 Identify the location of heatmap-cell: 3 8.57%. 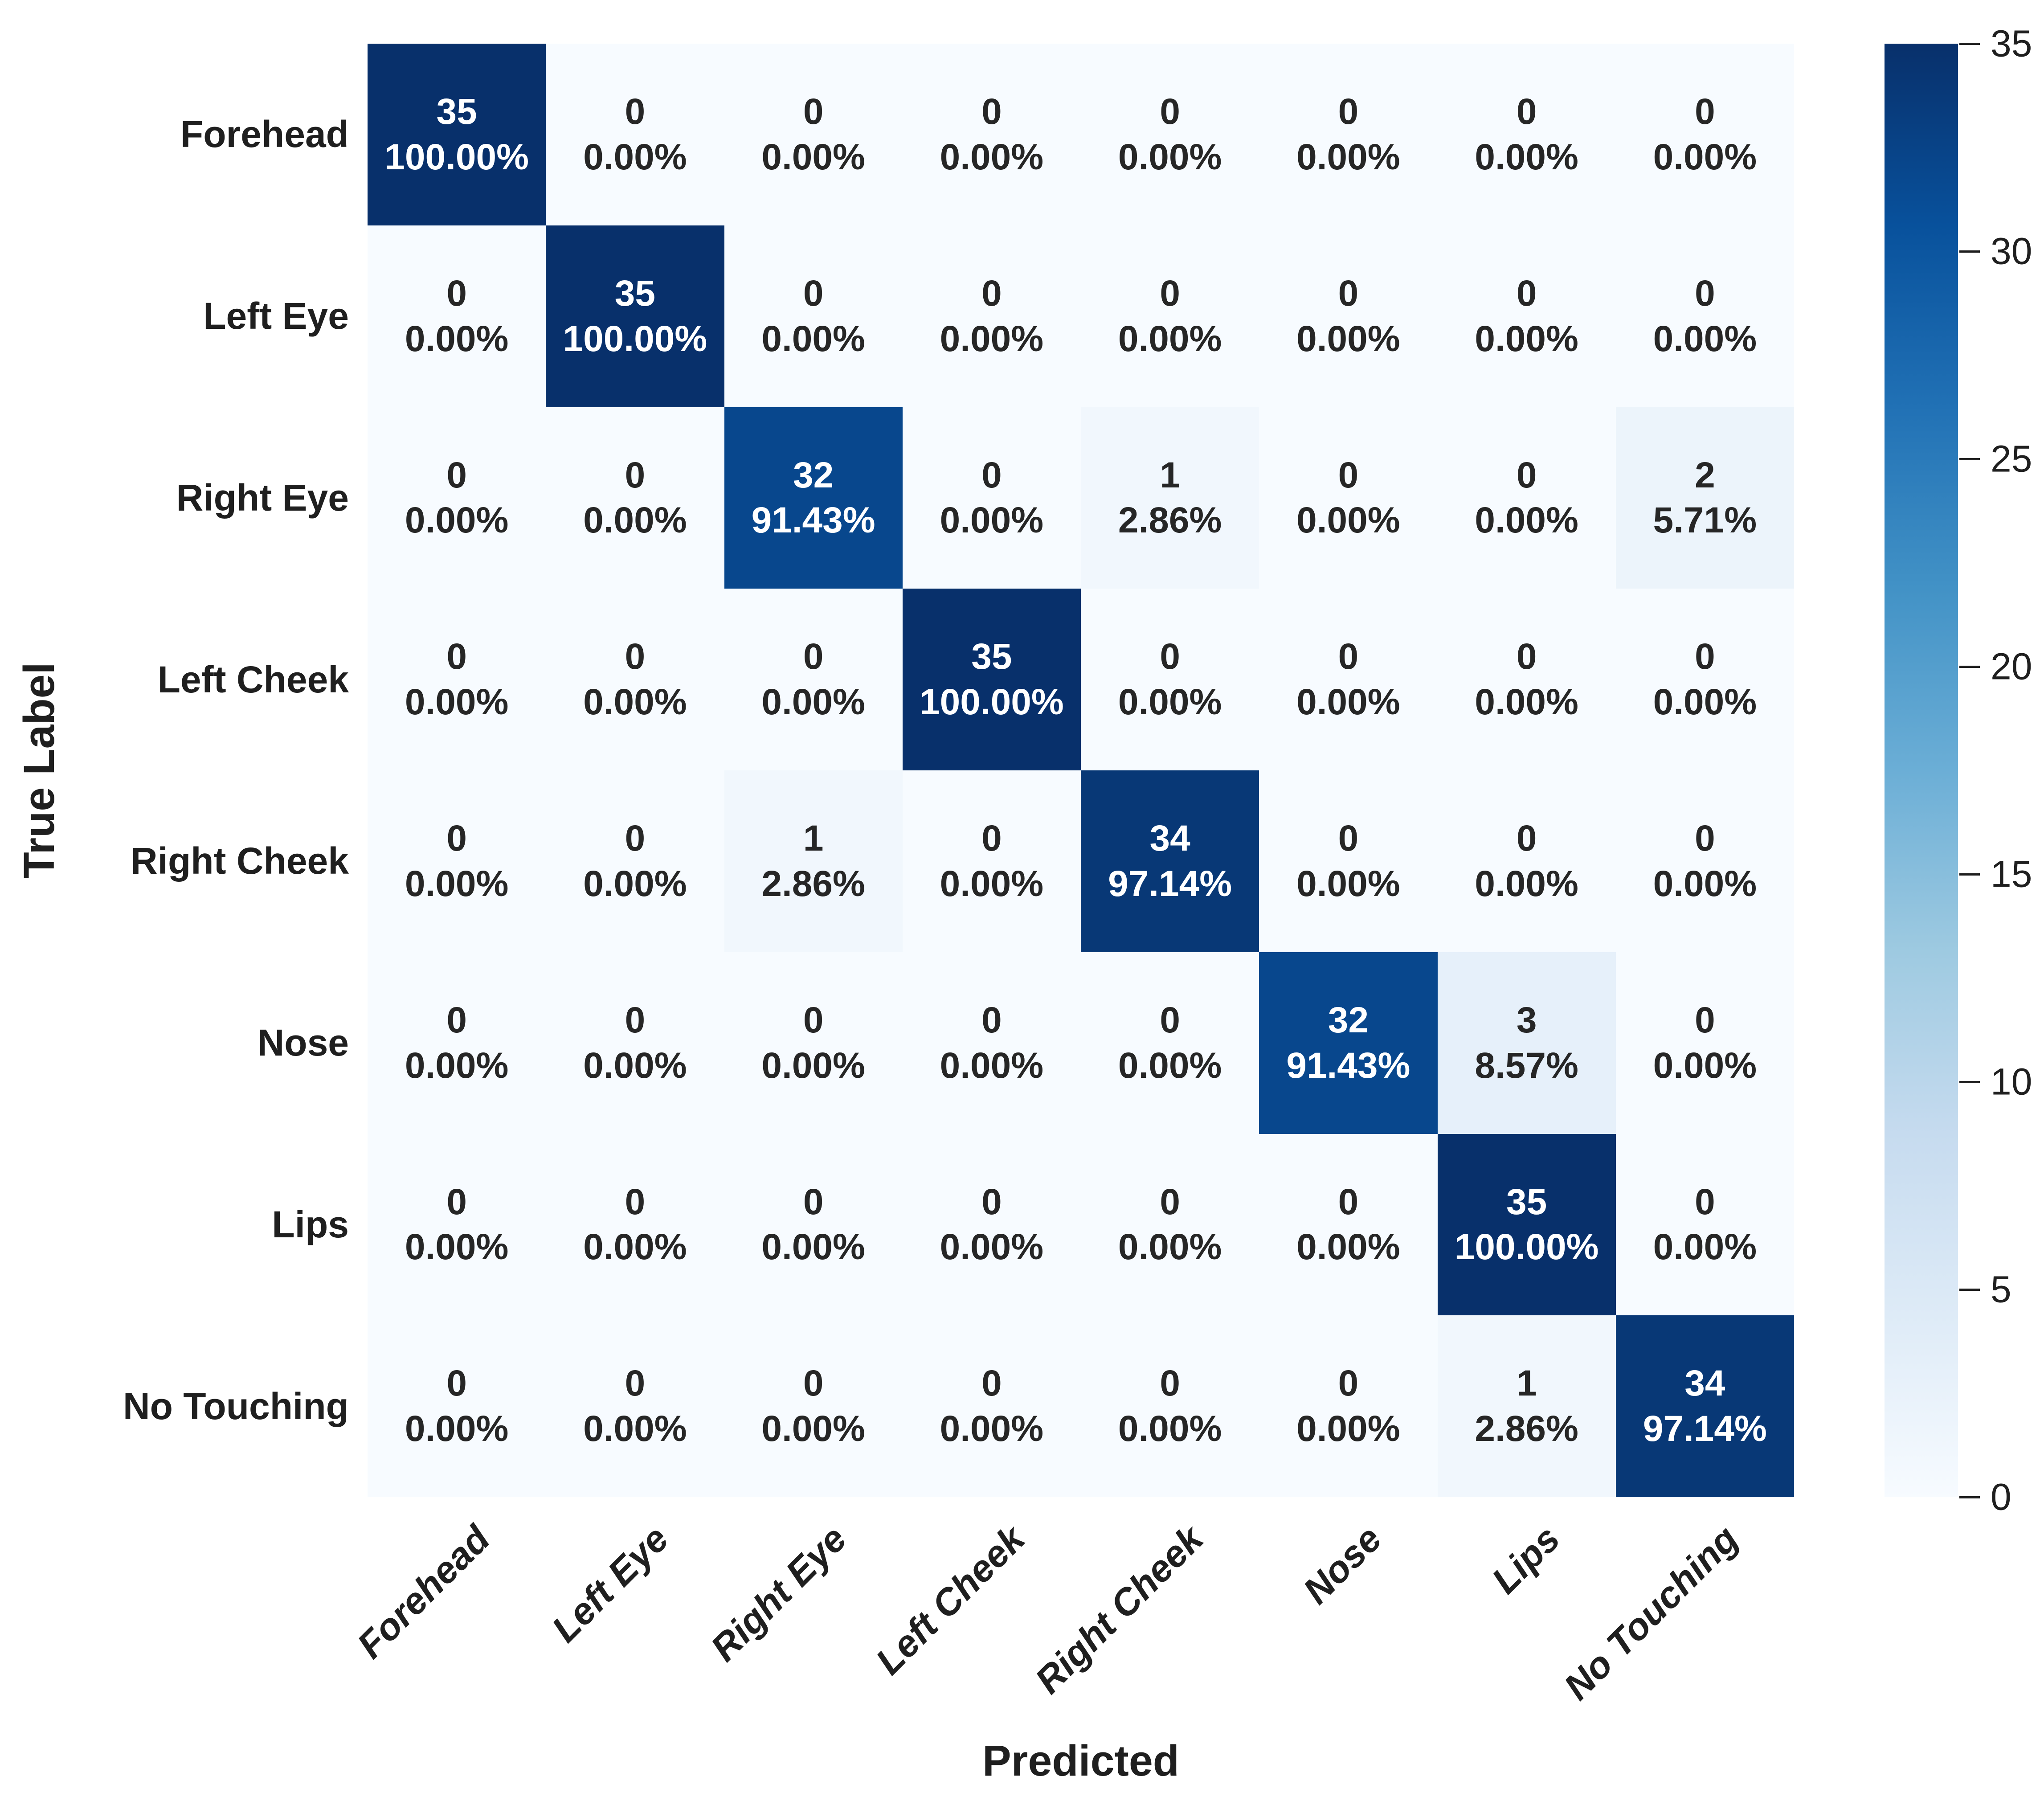
(1526, 1043).